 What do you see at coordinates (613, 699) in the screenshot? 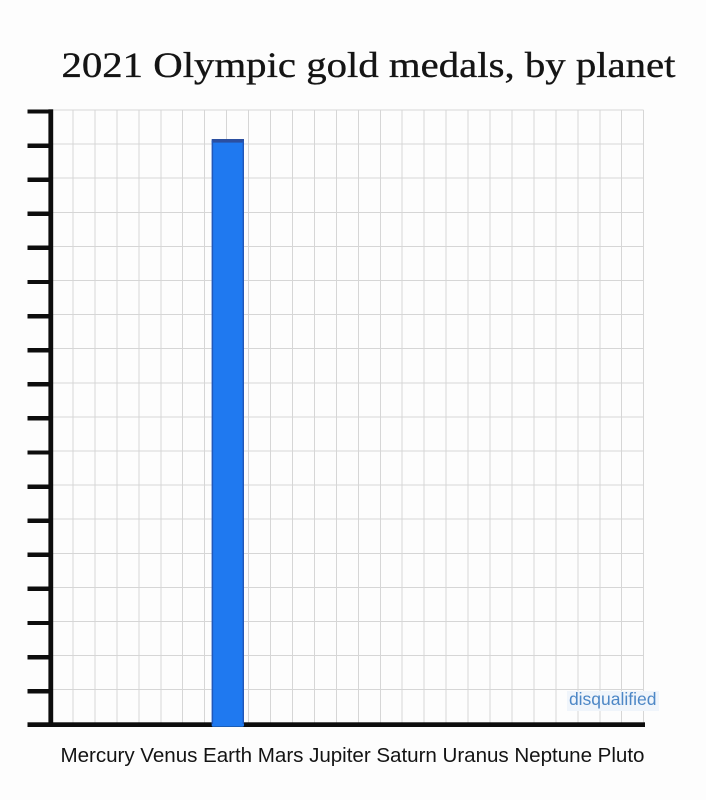
I see `svg-text: disqualified` at bounding box center [613, 699].